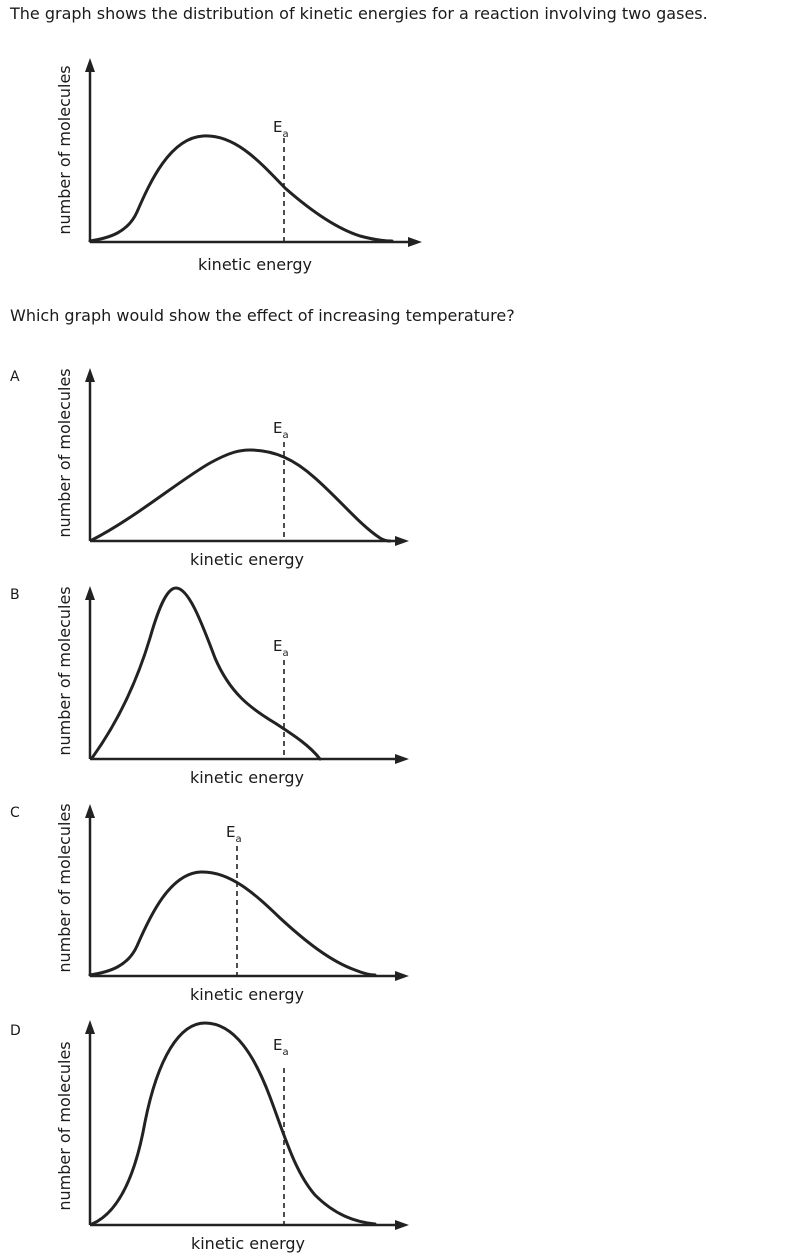 This screenshot has width=790, height=1260. I want to click on option-b-letter: B, so click(15, 595).